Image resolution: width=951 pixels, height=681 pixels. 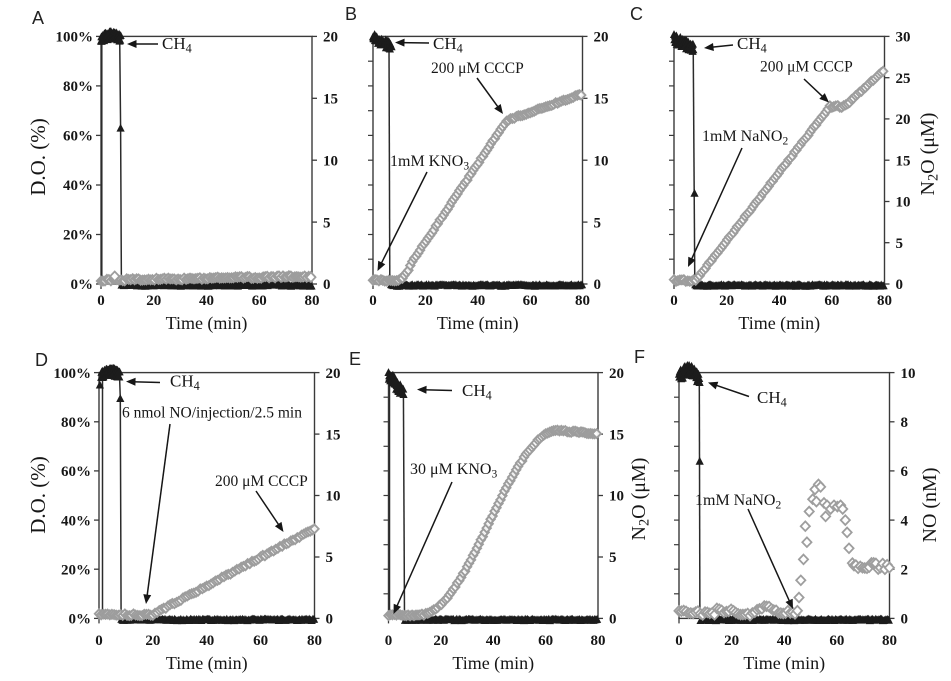 I want to click on svg-text: 30, so click(x=903, y=38).